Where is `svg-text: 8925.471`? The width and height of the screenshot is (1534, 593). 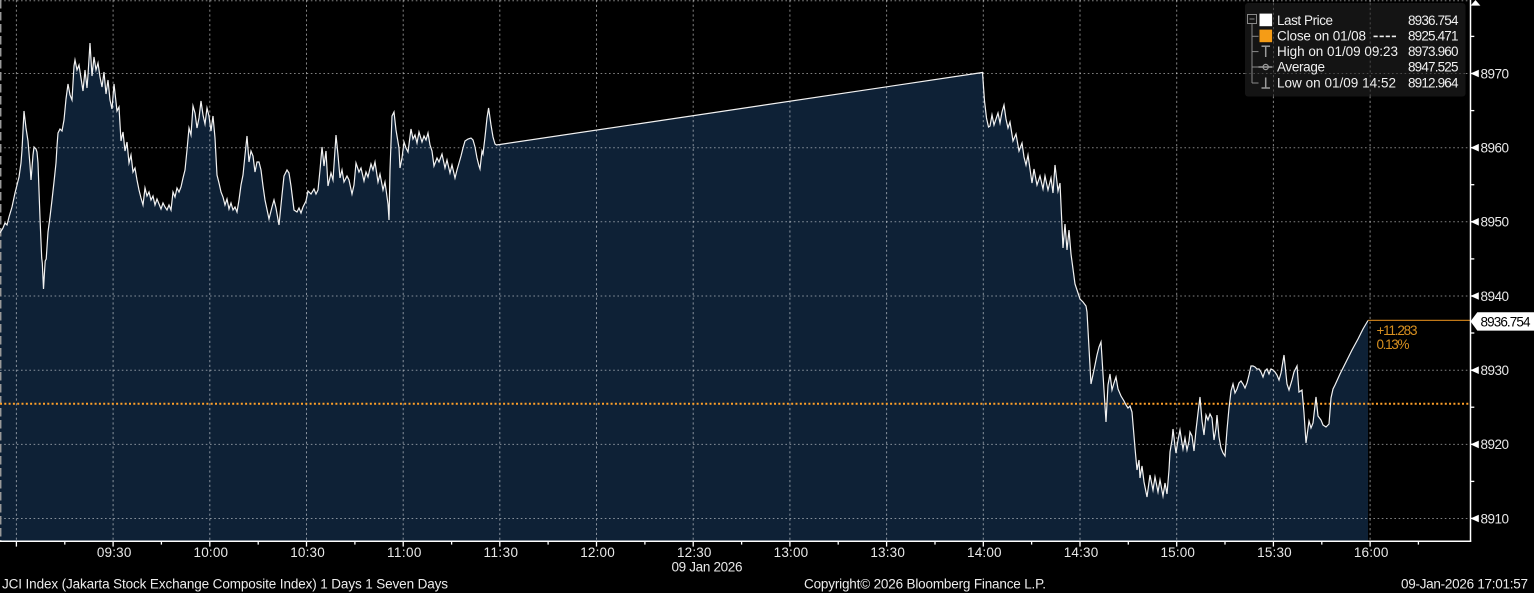 svg-text: 8925.471 is located at coordinates (1433, 36).